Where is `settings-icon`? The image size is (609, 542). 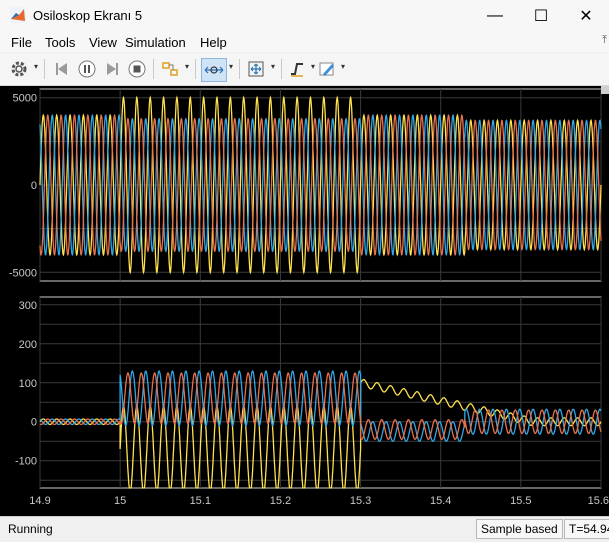
settings-icon is located at coordinates (19, 69).